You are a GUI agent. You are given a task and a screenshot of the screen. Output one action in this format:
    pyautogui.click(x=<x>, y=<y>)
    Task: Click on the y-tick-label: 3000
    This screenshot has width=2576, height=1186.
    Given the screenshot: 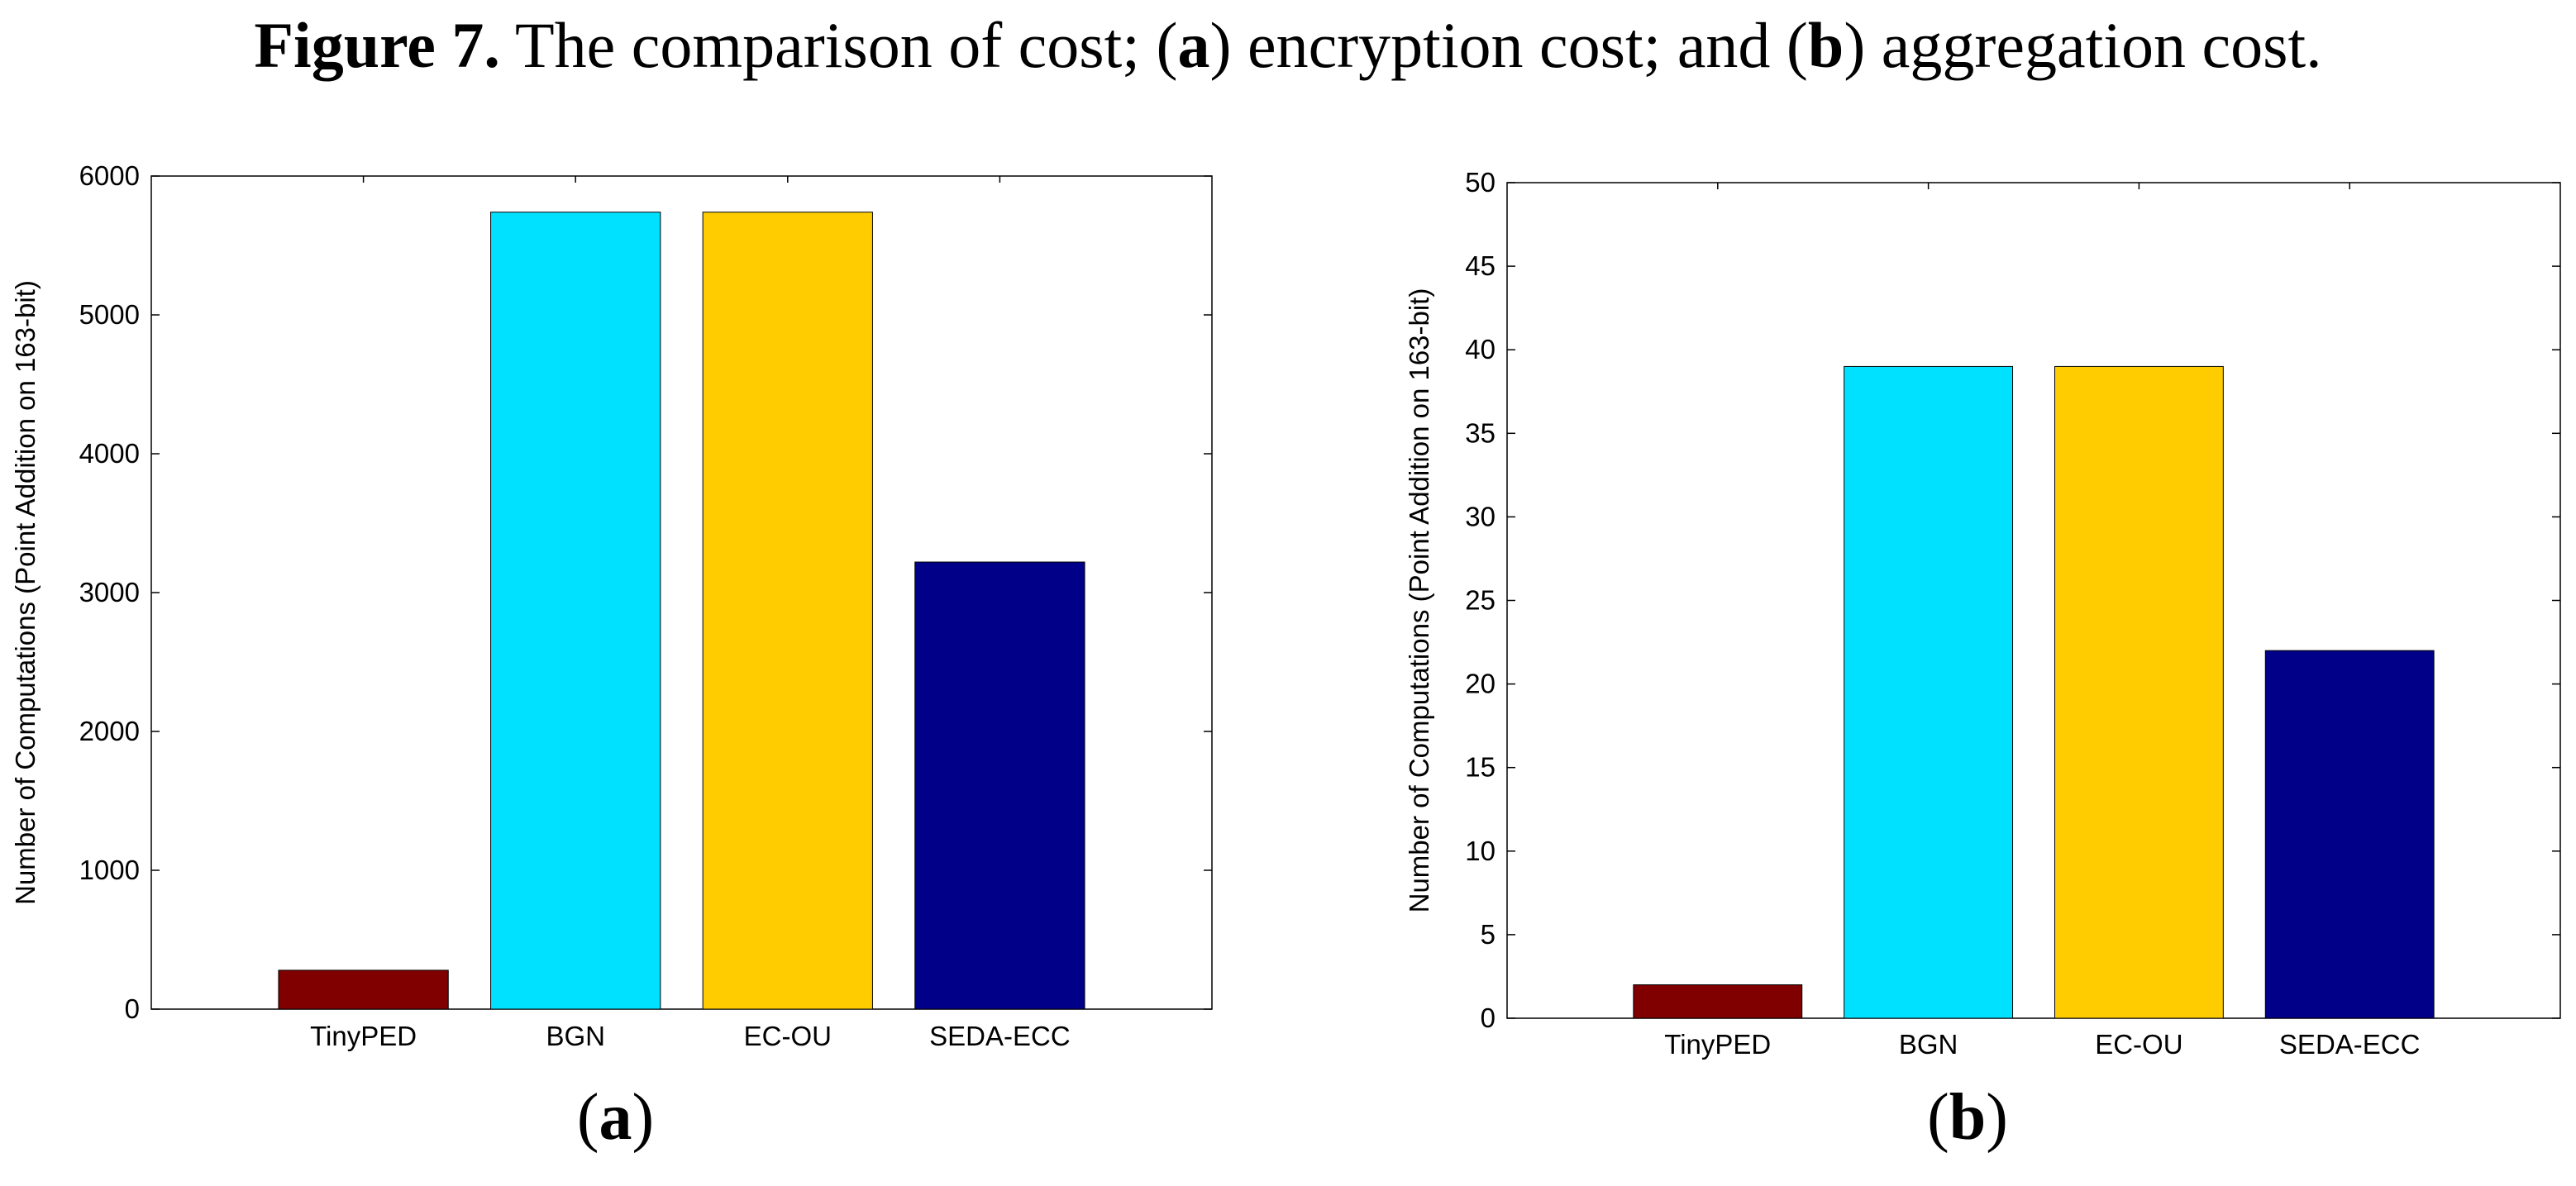 What is the action you would take?
    pyautogui.click(x=109, y=592)
    